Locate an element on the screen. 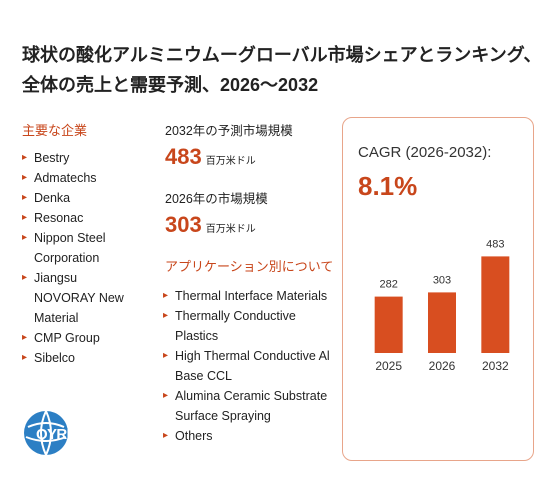  value-label: 483 is located at coordinates (495, 244).